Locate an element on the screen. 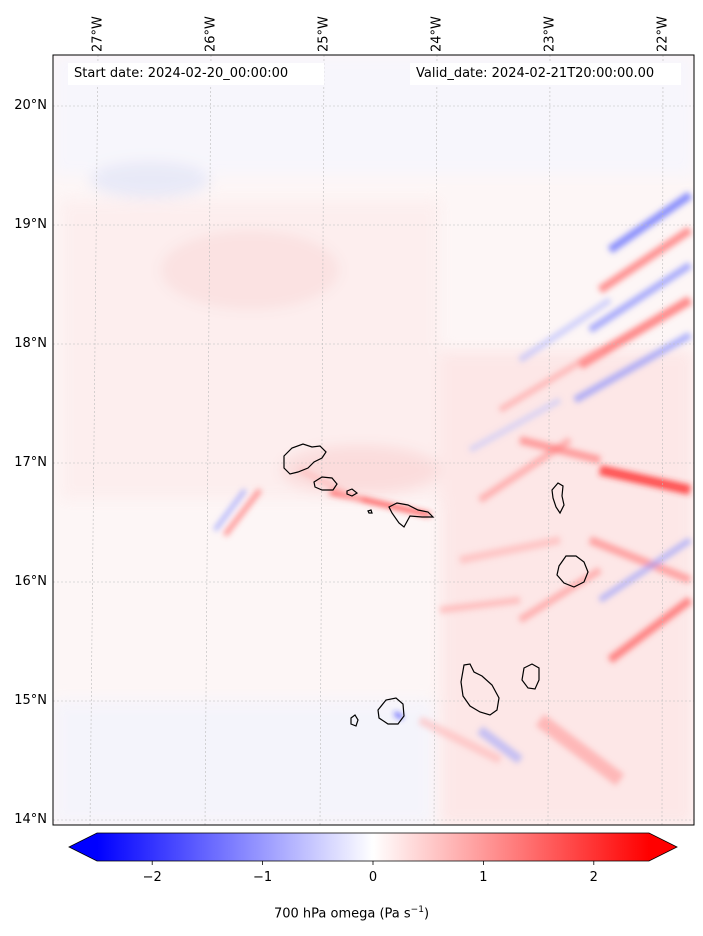 The width and height of the screenshot is (703, 936). island-santiago is located at coordinates (480, 689).